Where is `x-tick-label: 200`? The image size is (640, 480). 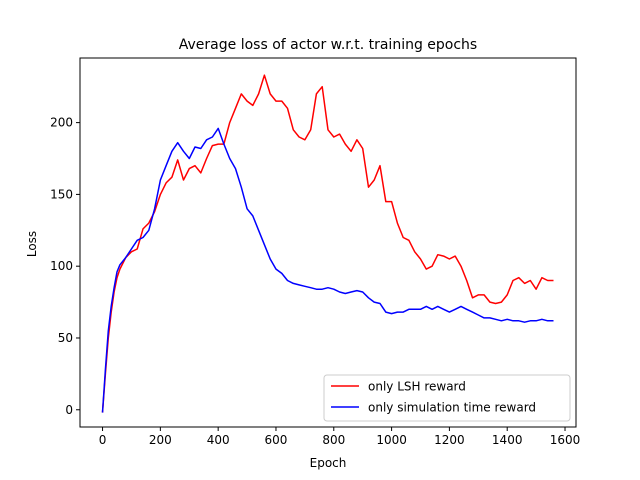 x-tick-label: 200 is located at coordinates (160, 440).